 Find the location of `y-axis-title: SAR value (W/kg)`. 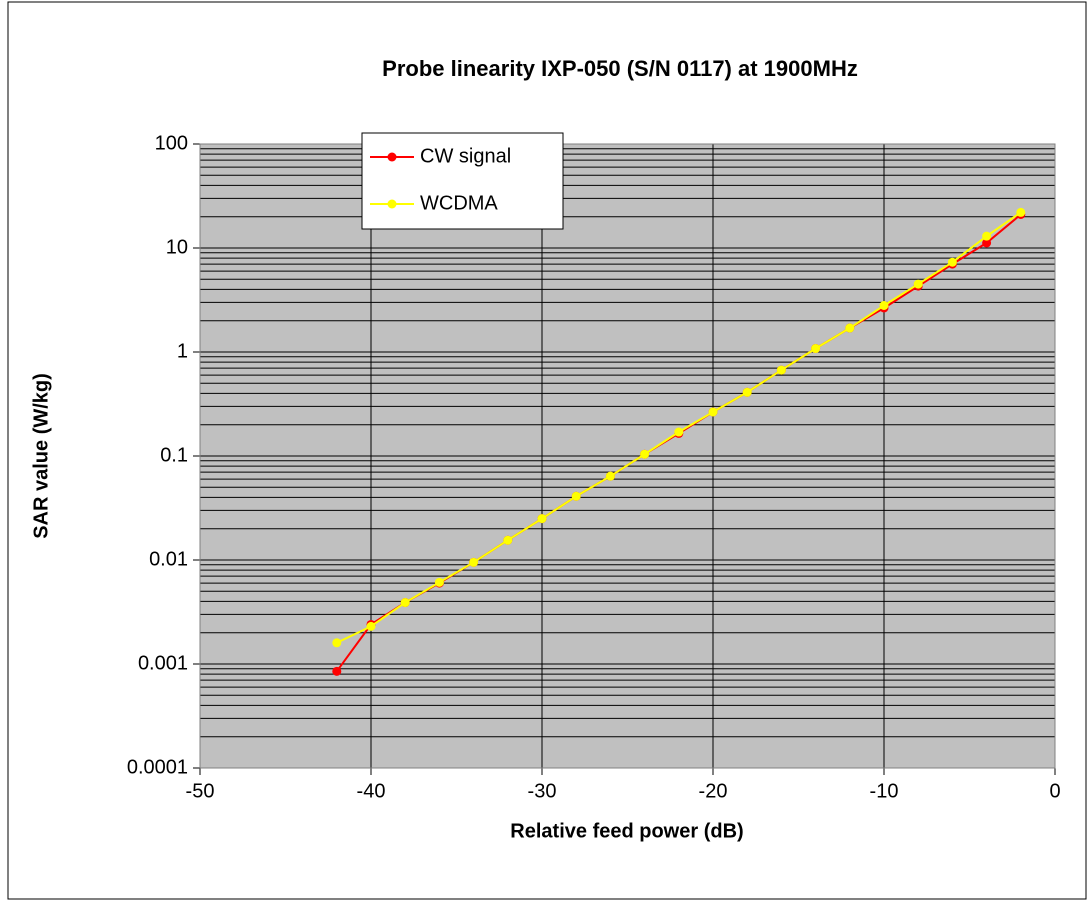

y-axis-title: SAR value (W/kg) is located at coordinates (41, 456).